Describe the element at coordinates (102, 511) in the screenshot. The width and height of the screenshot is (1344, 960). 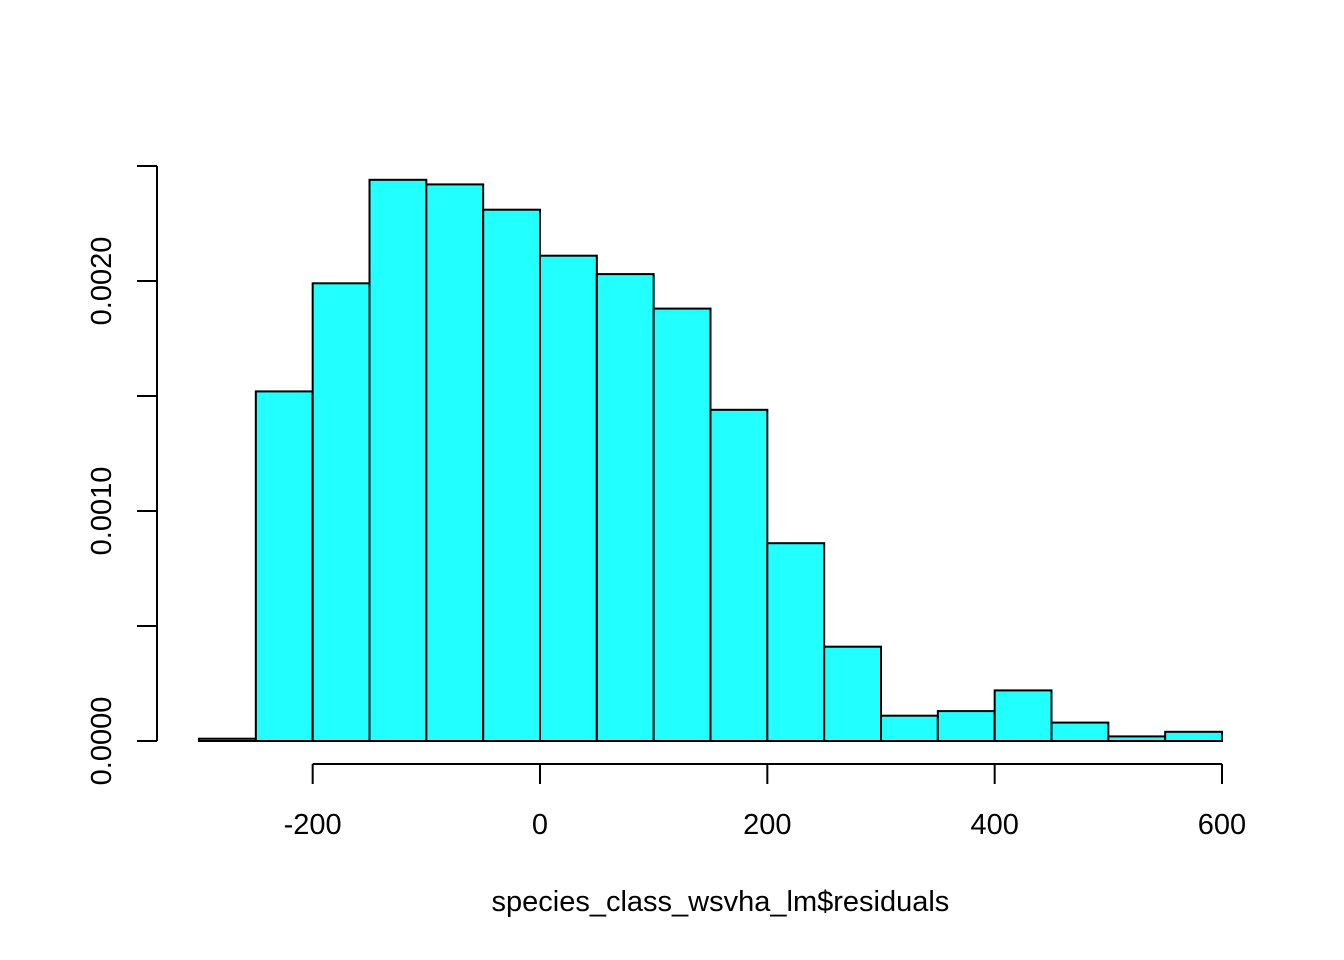
I see `y-tick-label: 0.0010` at that location.